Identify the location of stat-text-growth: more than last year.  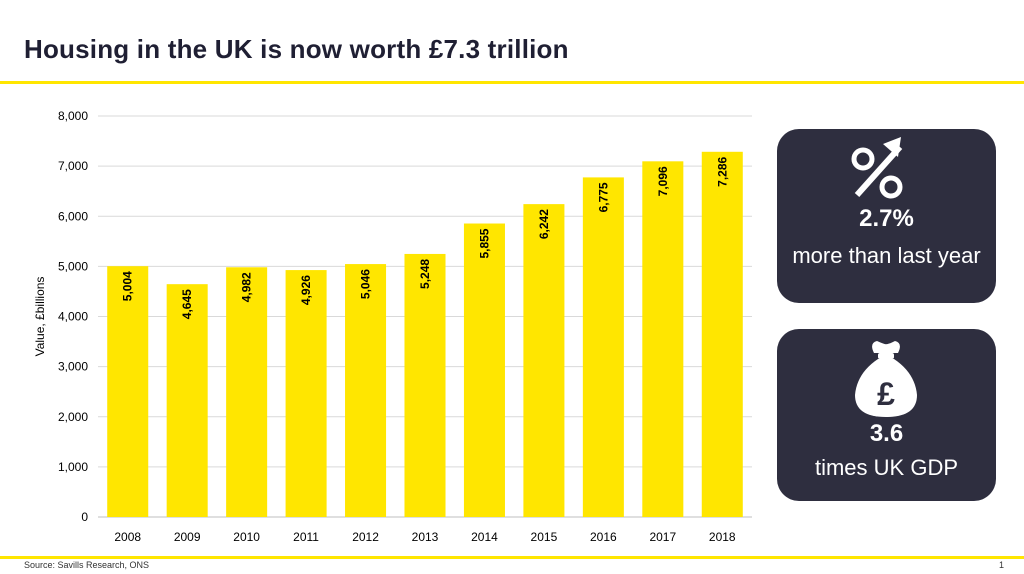
(886, 255).